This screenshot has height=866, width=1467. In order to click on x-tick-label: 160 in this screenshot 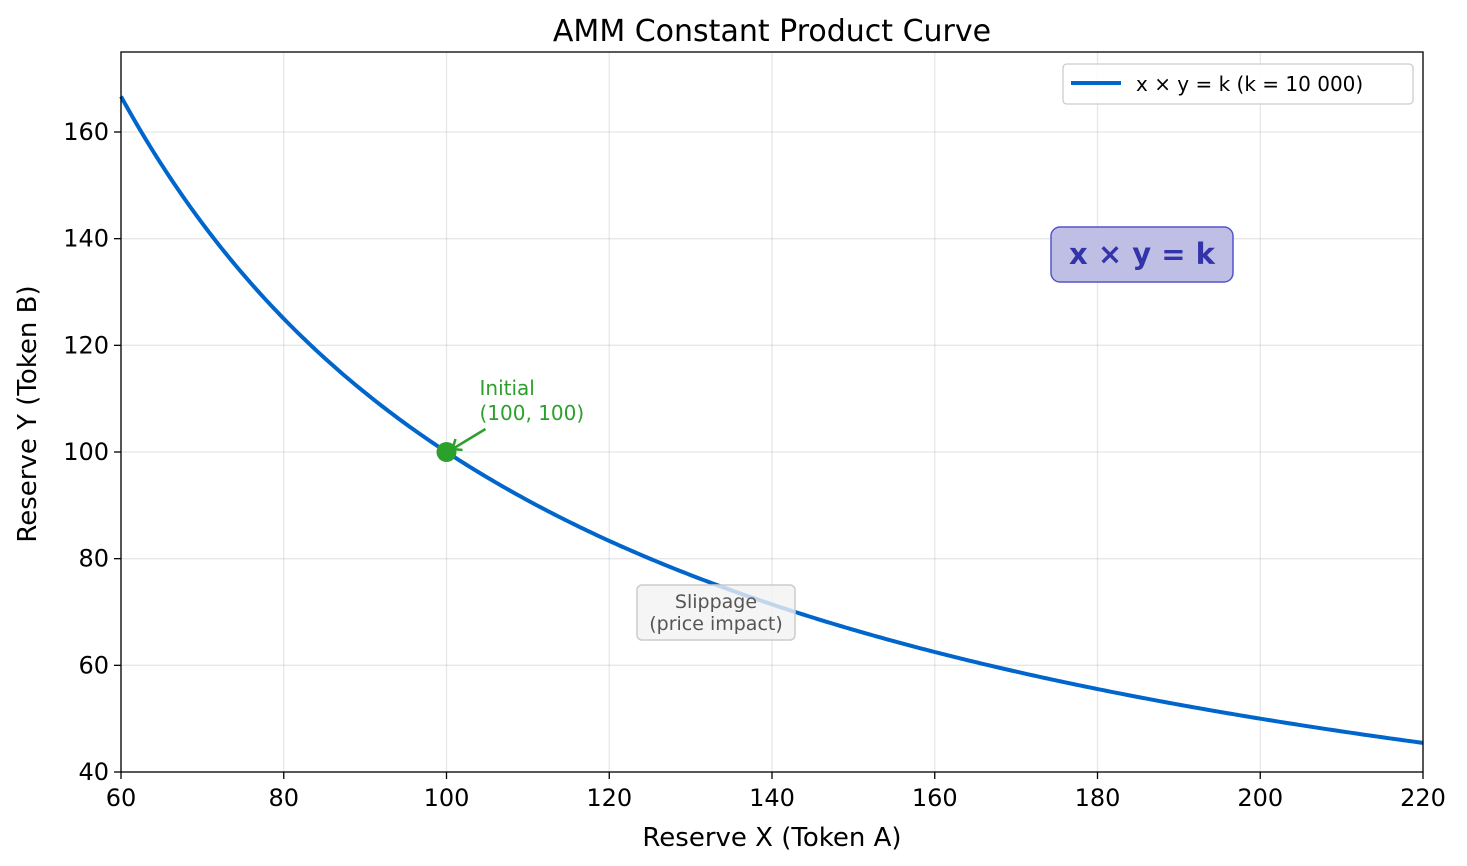, I will do `click(935, 798)`.